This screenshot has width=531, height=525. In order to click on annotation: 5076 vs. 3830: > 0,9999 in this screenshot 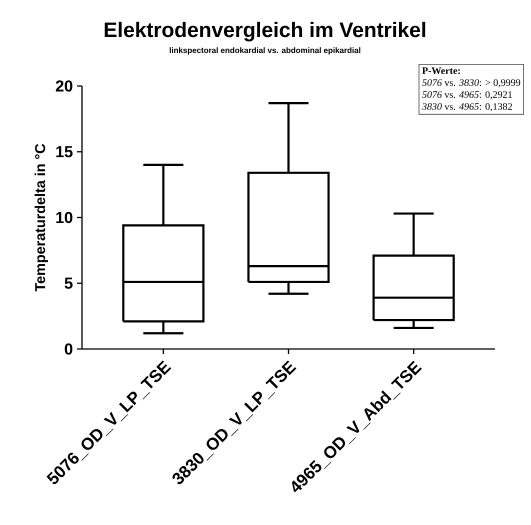, I will do `click(471, 83)`.